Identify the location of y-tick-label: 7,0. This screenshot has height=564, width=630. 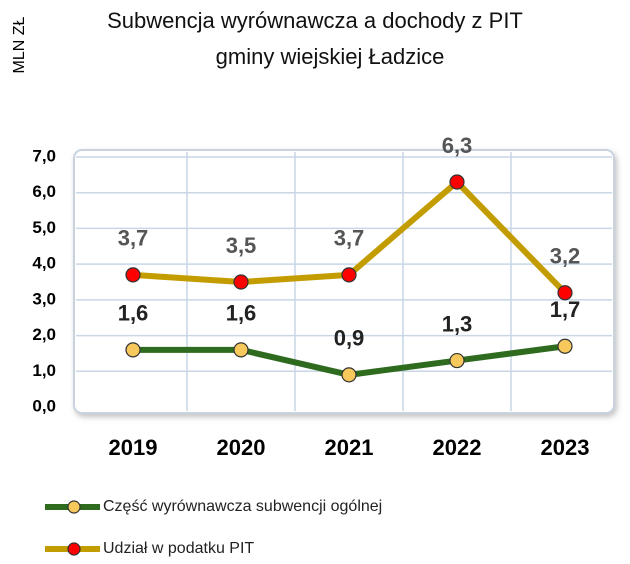
(44, 155).